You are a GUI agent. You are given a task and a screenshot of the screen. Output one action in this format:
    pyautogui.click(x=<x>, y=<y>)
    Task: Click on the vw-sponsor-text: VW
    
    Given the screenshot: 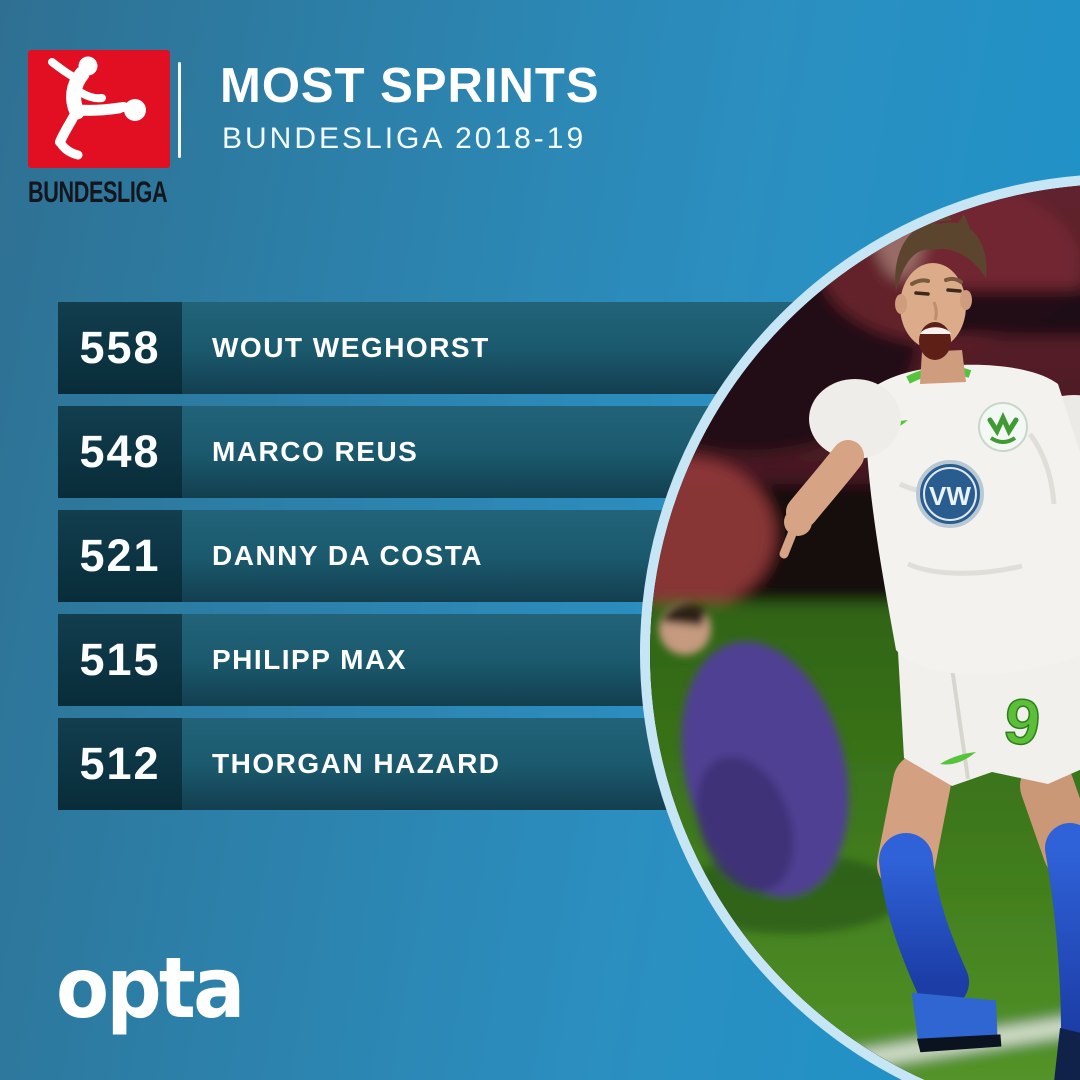 What is the action you would take?
    pyautogui.click(x=950, y=496)
    